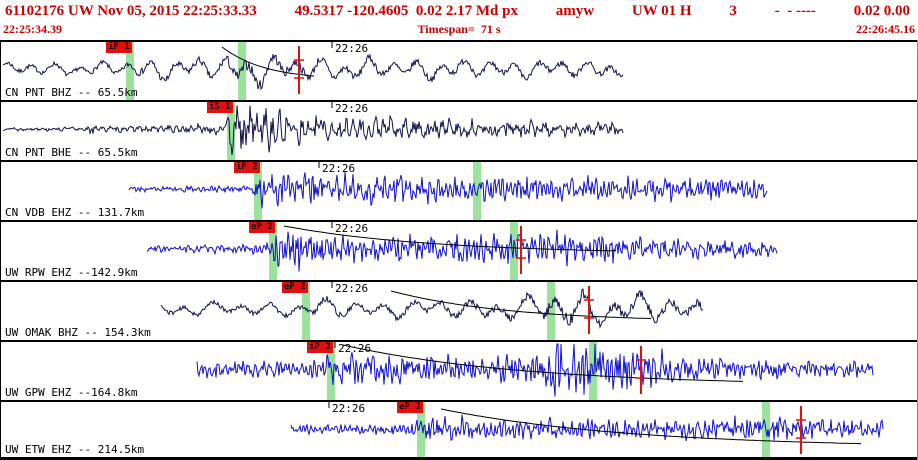 The width and height of the screenshot is (918, 460). I want to click on trace-panel: iP 1 22:26 CN PNT BHZ -- 65.5km, so click(459, 70).